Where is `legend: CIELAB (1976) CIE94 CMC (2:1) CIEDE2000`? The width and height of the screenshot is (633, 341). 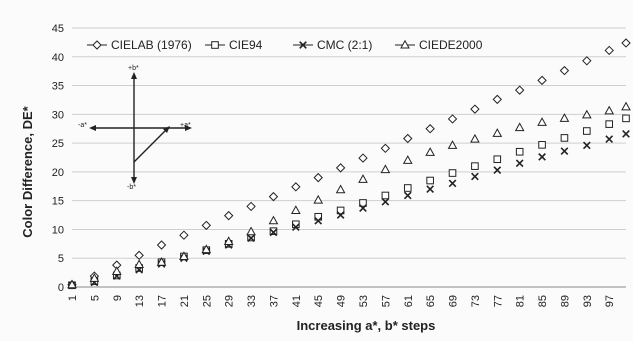
legend: CIELAB (1976) CIE94 CMC (2:1) CIEDE2000 is located at coordinates (285, 45).